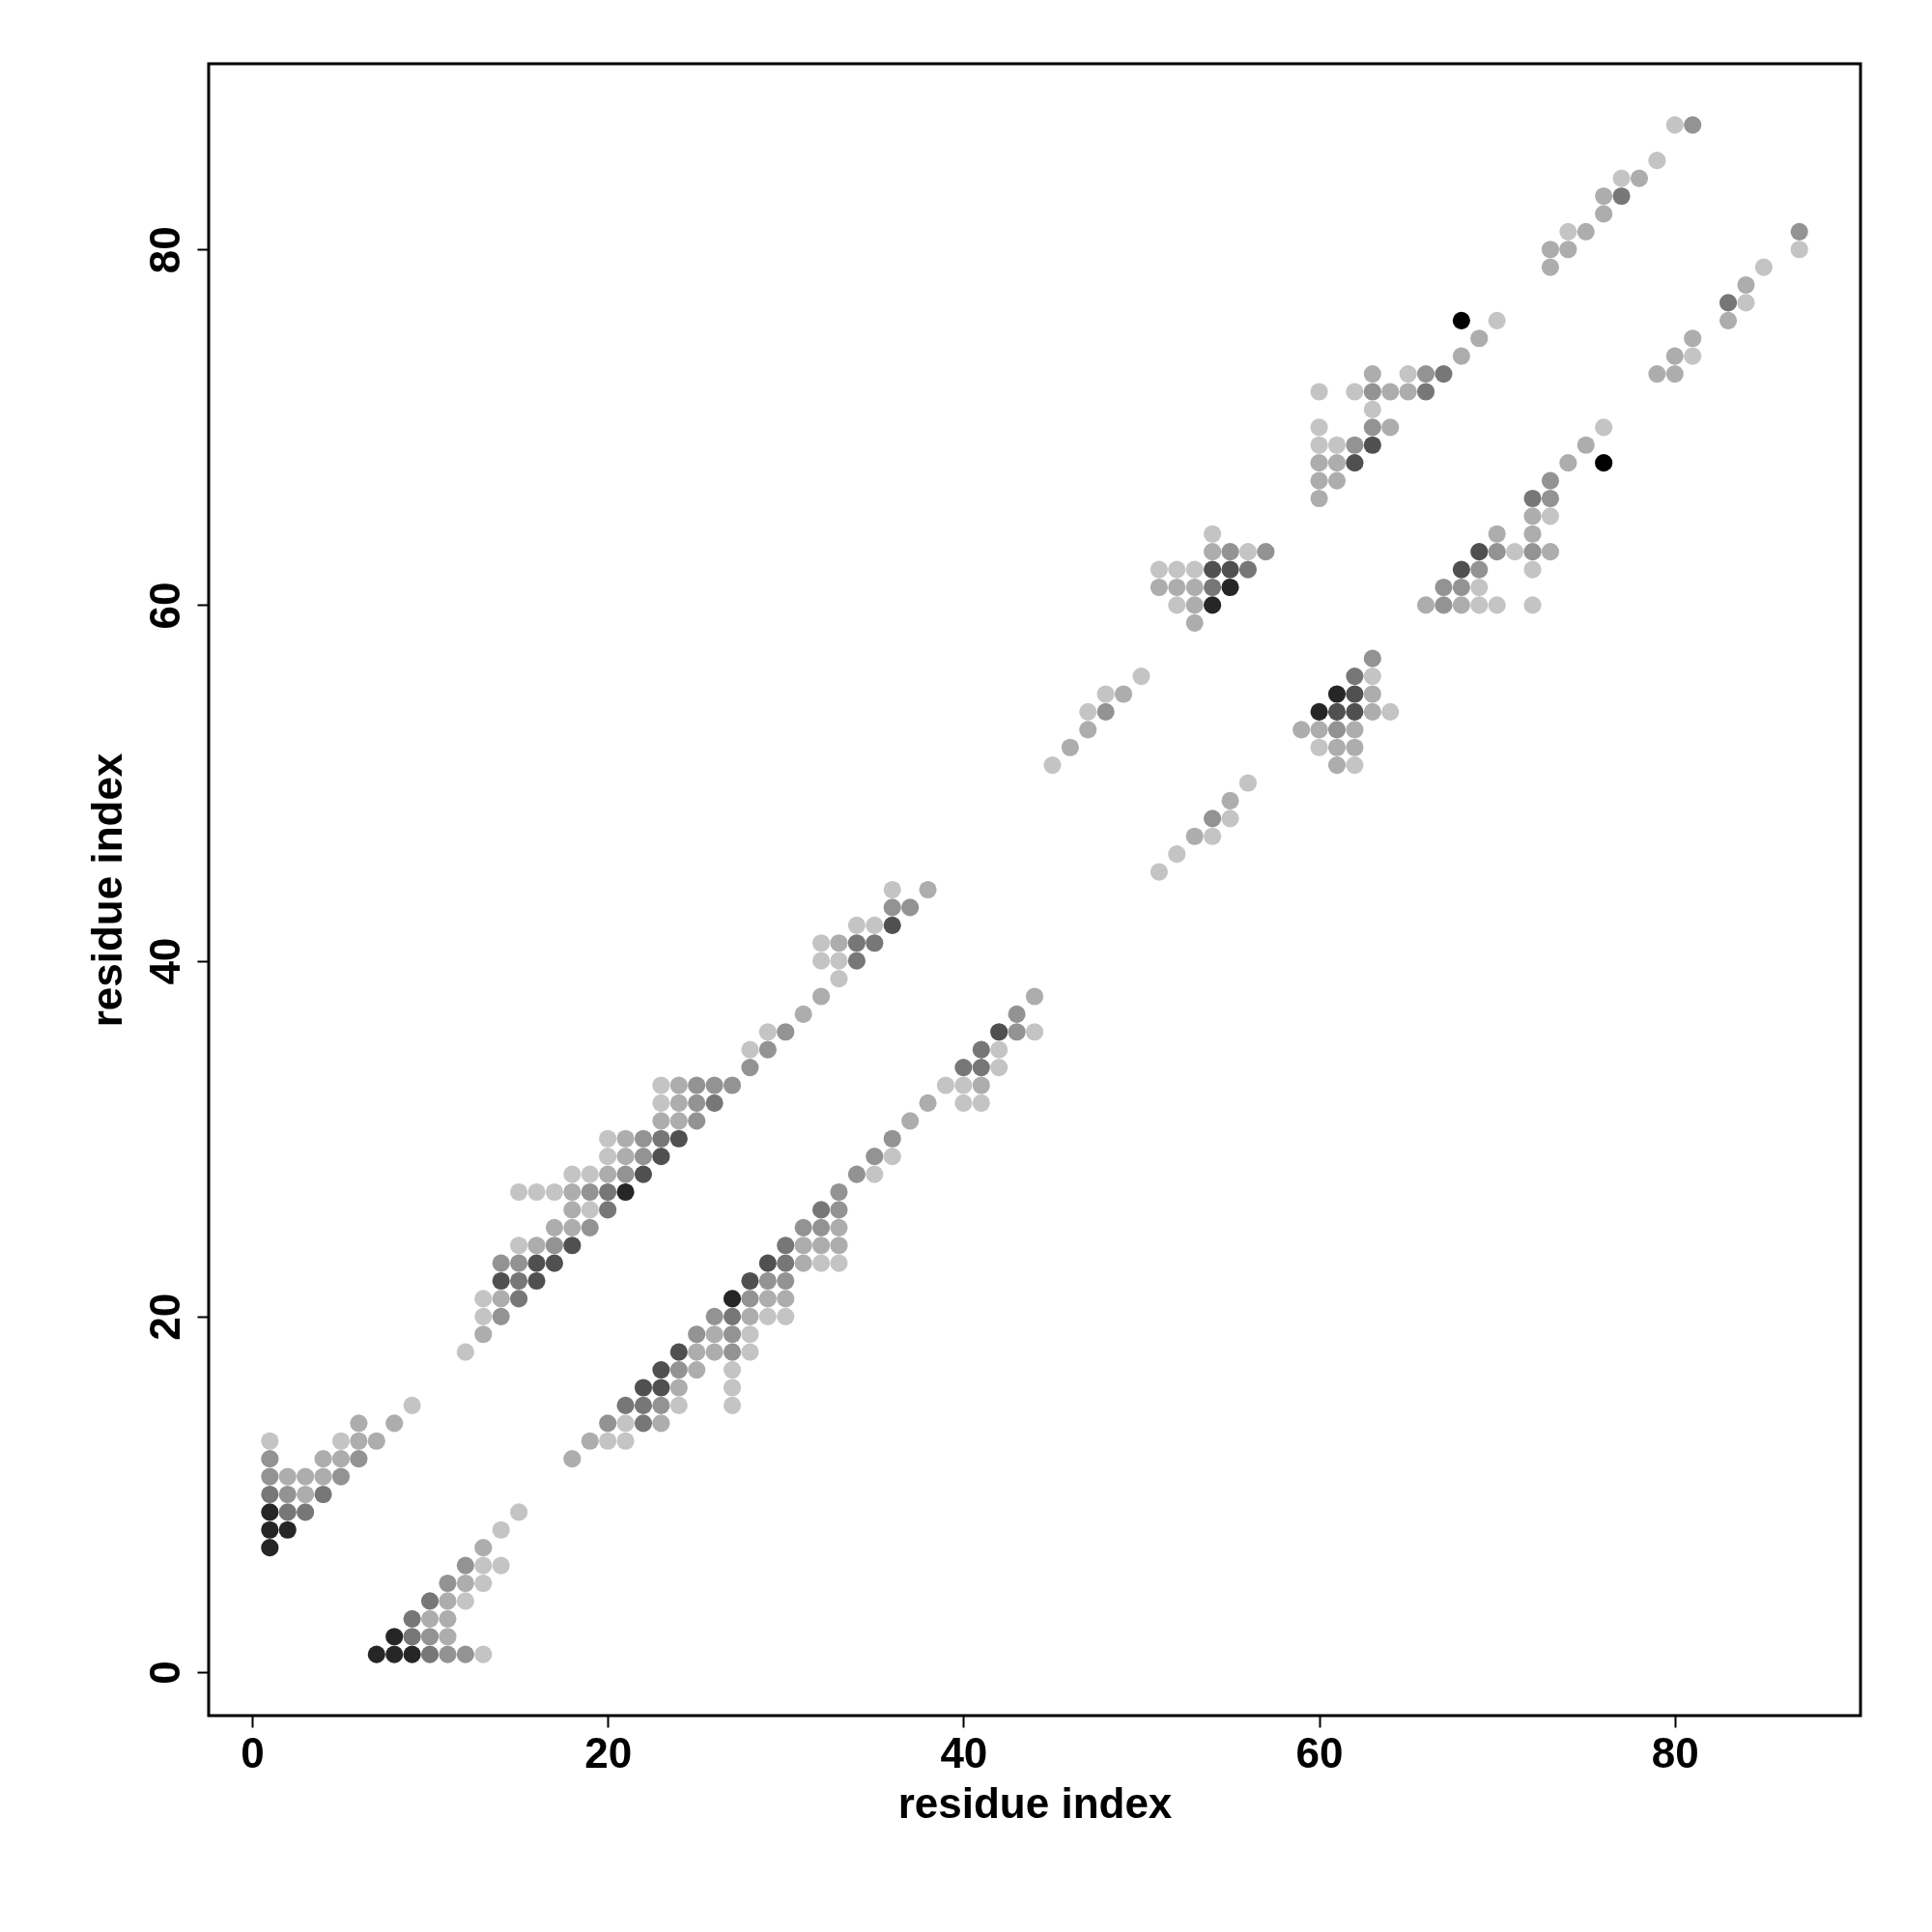 The height and width of the screenshot is (1932, 1932). I want to click on y-tick-label: 80, so click(164, 250).